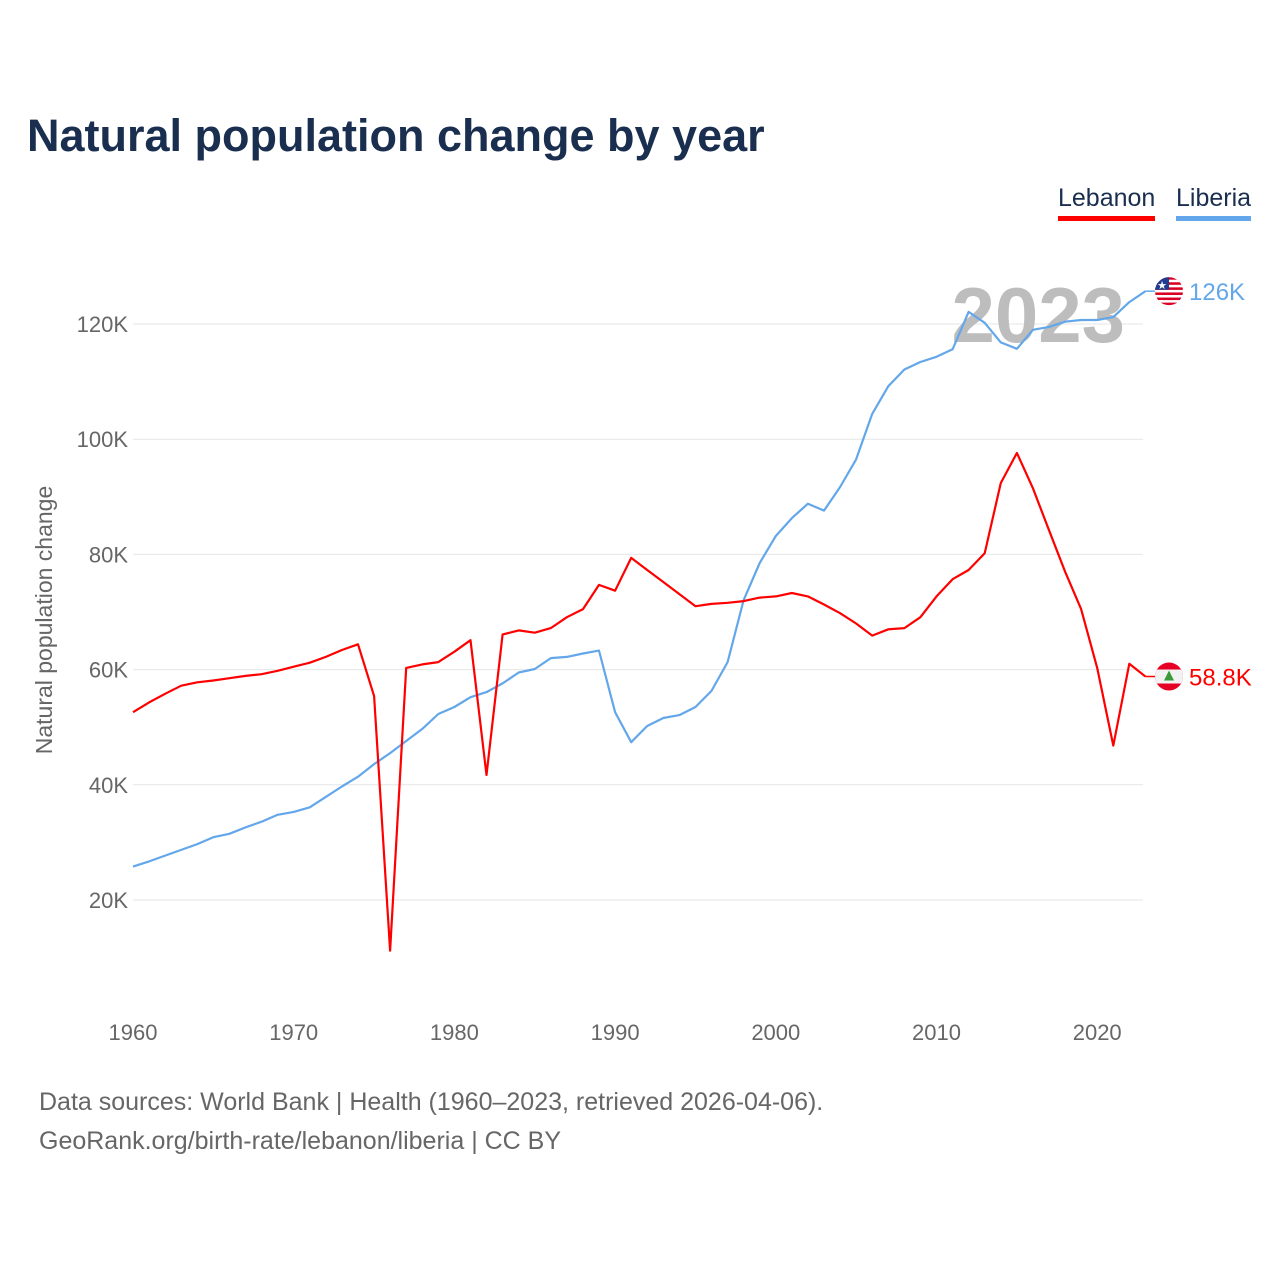 Image resolution: width=1280 pixels, height=1280 pixels. I want to click on x-tick-label: 1970, so click(293, 1032).